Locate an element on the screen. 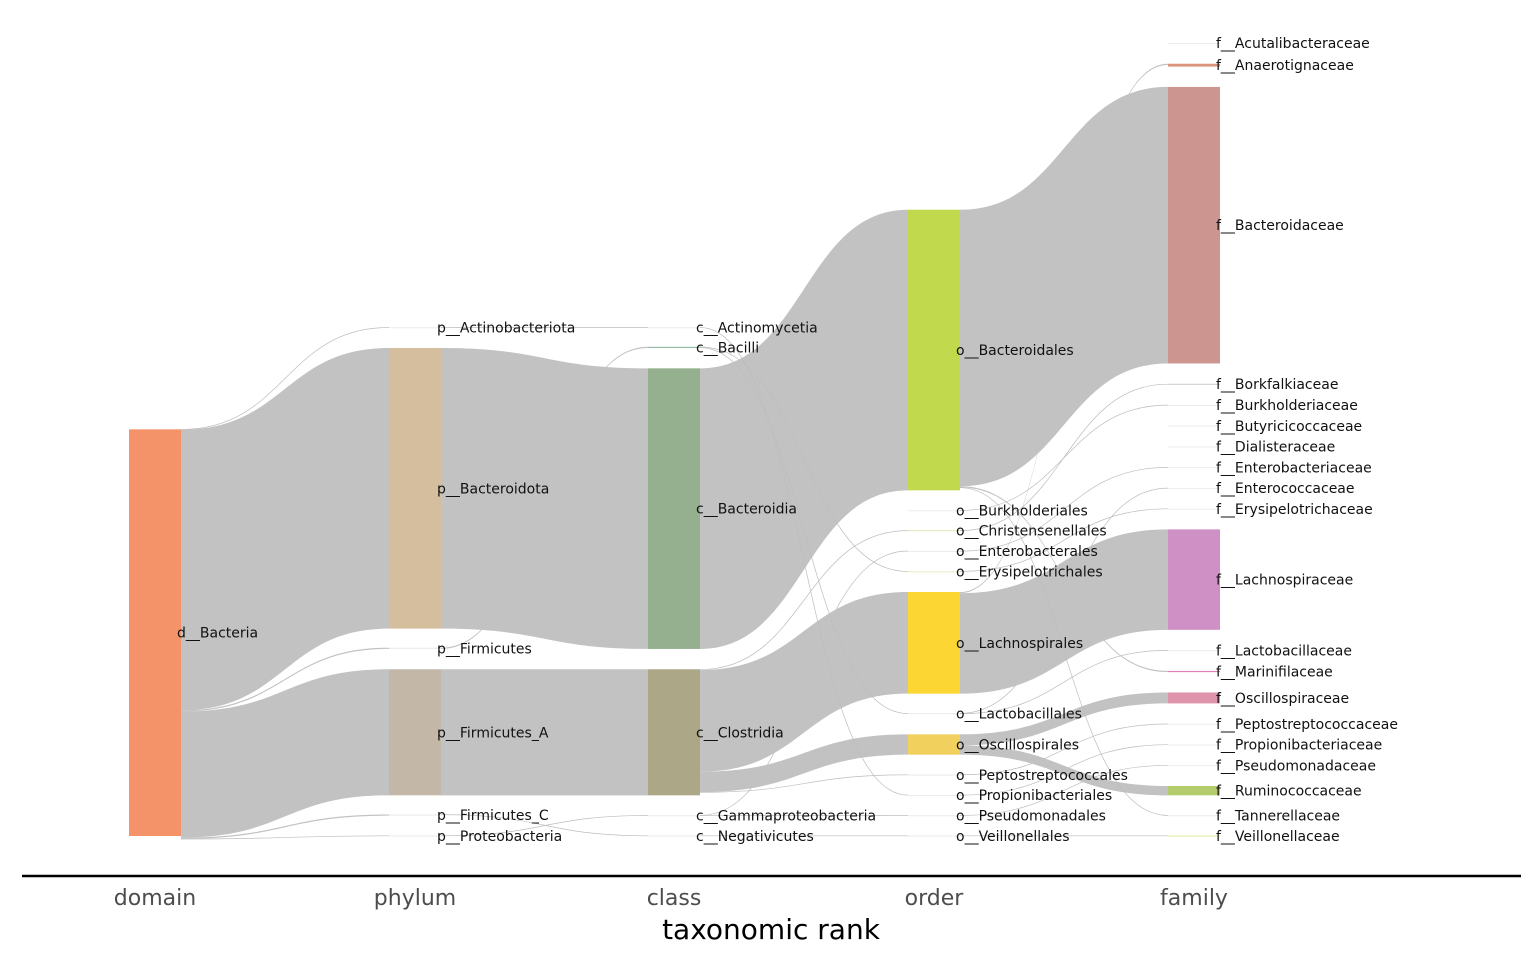 The width and height of the screenshot is (1536, 960). node-label: f__Anaerotignaceae is located at coordinates (1285, 66).